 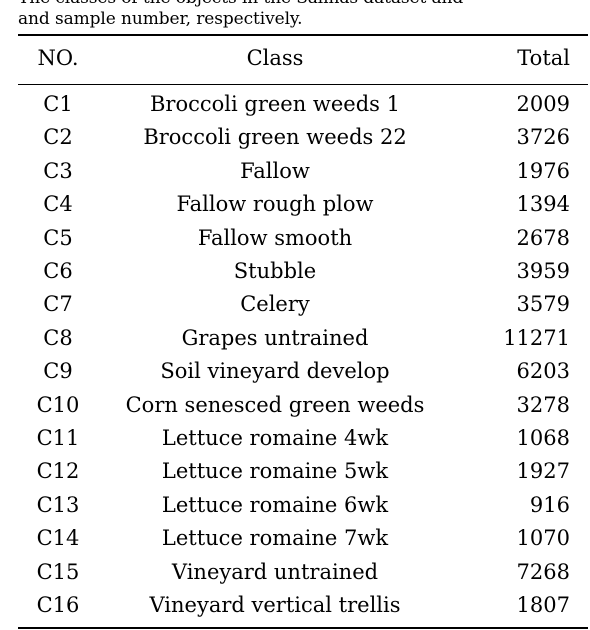 I want to click on cell-class: Fallow rough plow, so click(x=275, y=204).